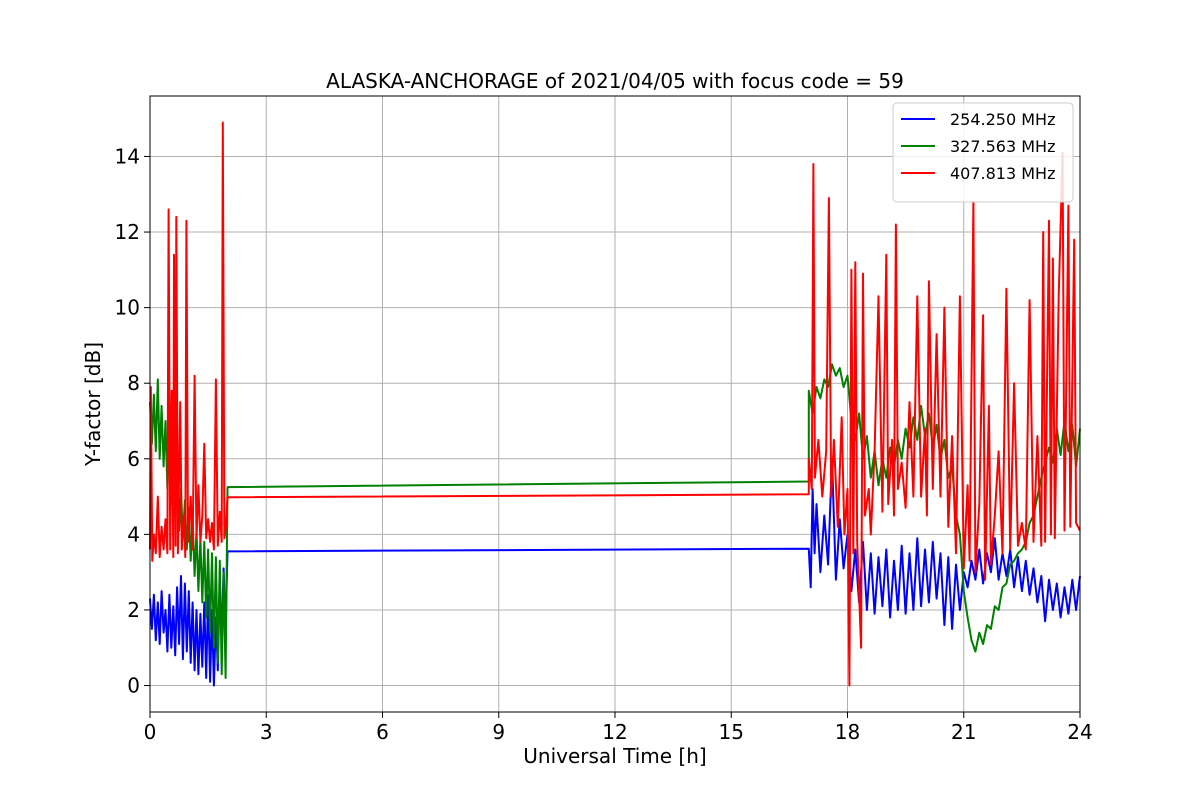  What do you see at coordinates (127, 308) in the screenshot?
I see `y-tick-label: 10` at bounding box center [127, 308].